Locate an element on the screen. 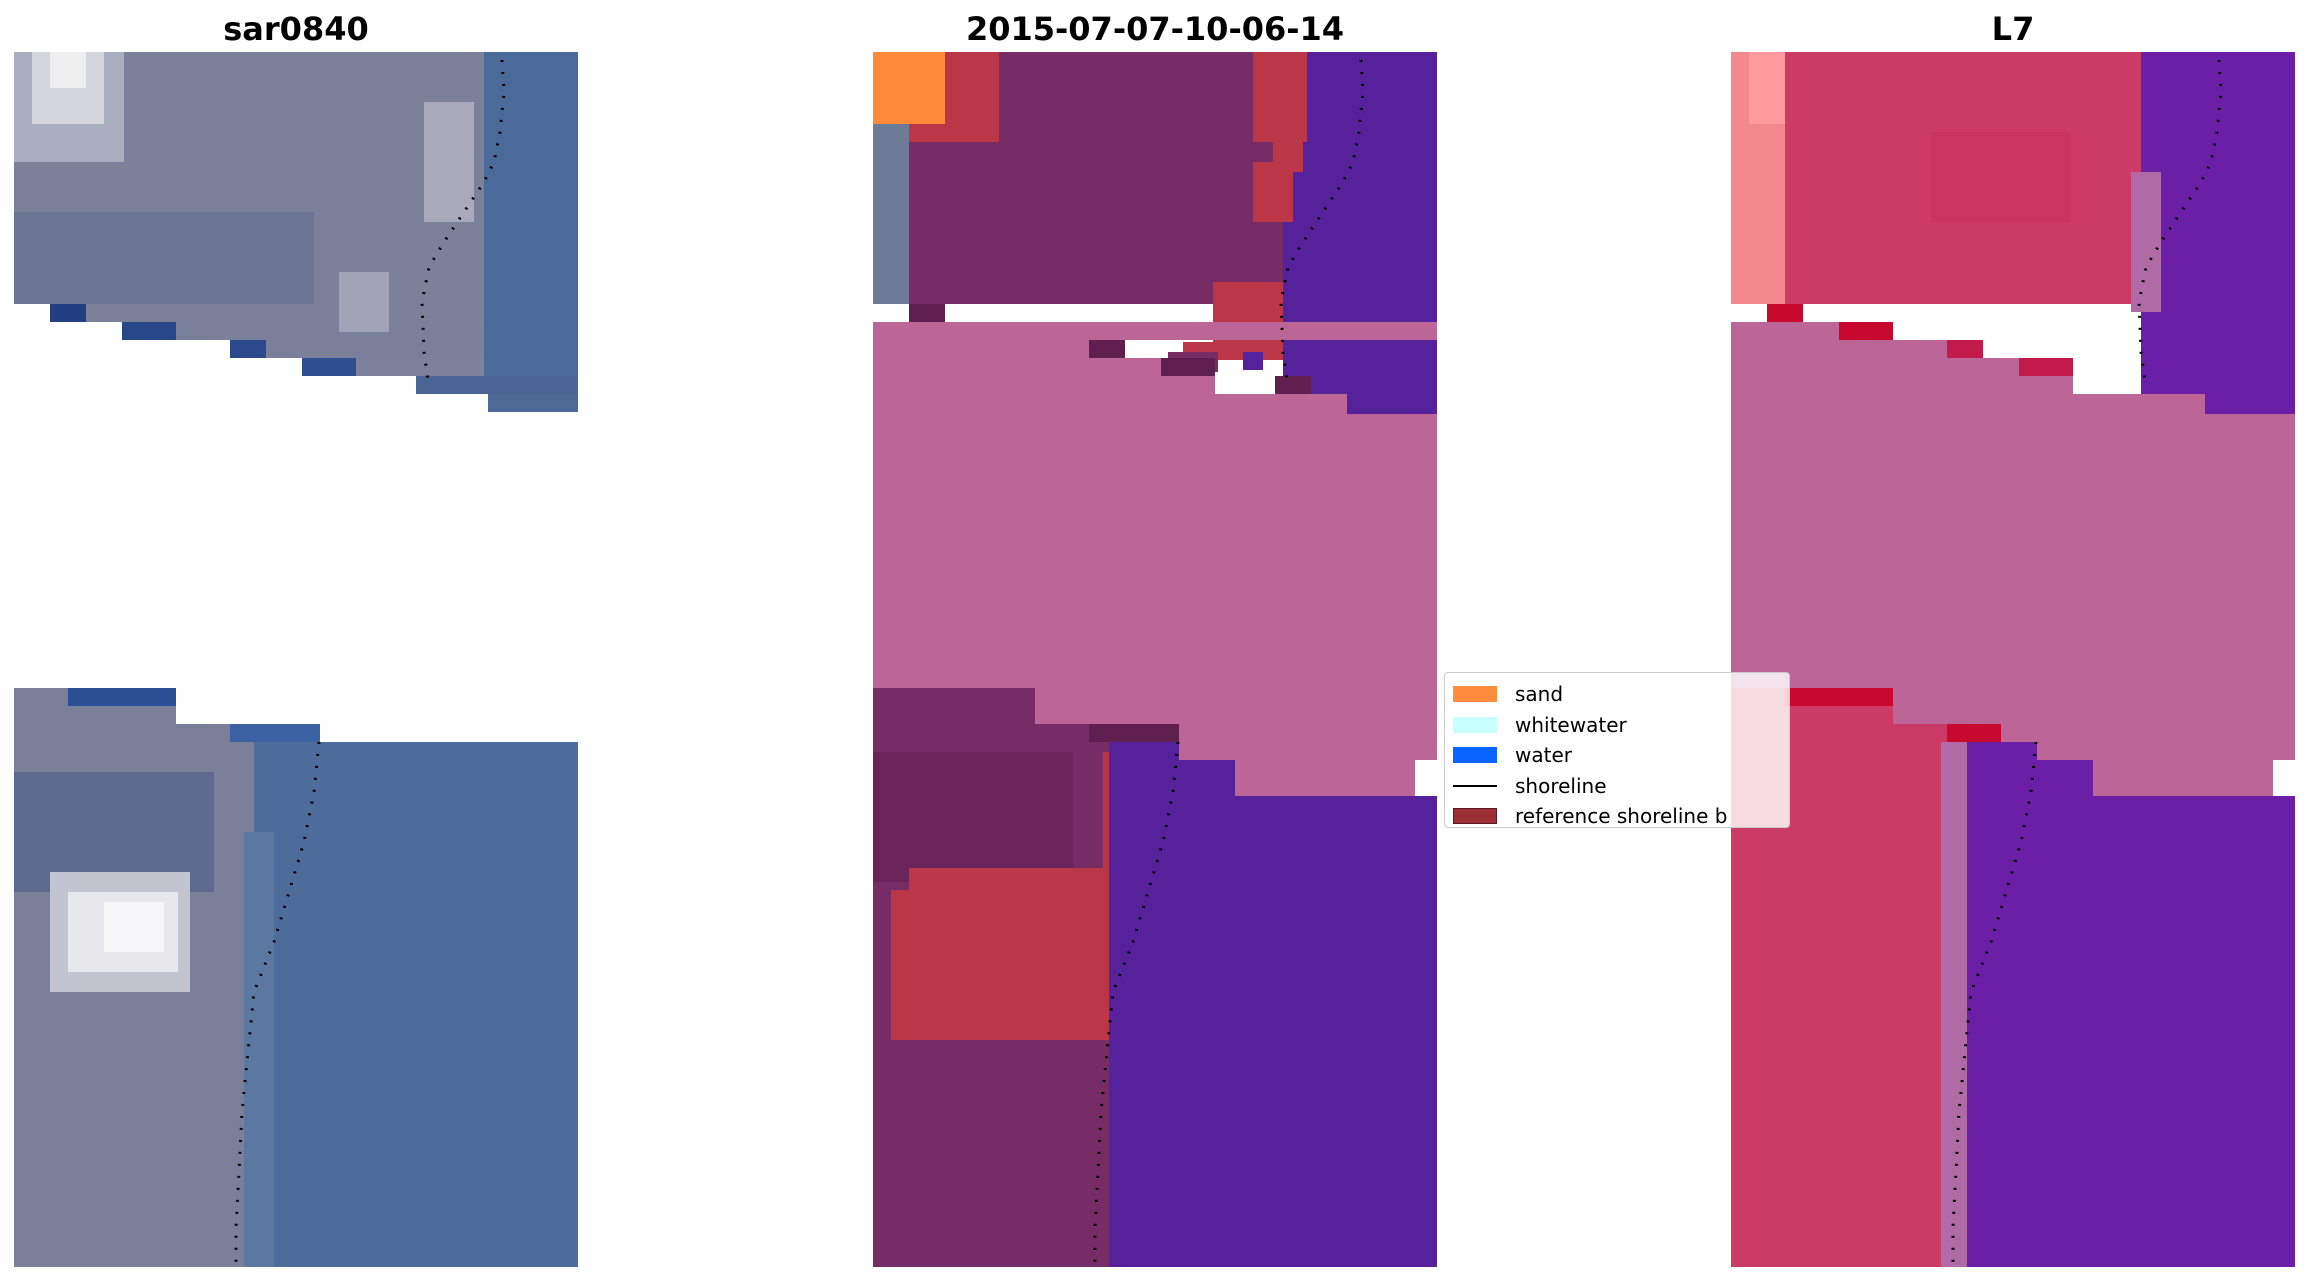 The height and width of the screenshot is (1283, 2307). shoreline-line-swatch is located at coordinates (1475, 785).